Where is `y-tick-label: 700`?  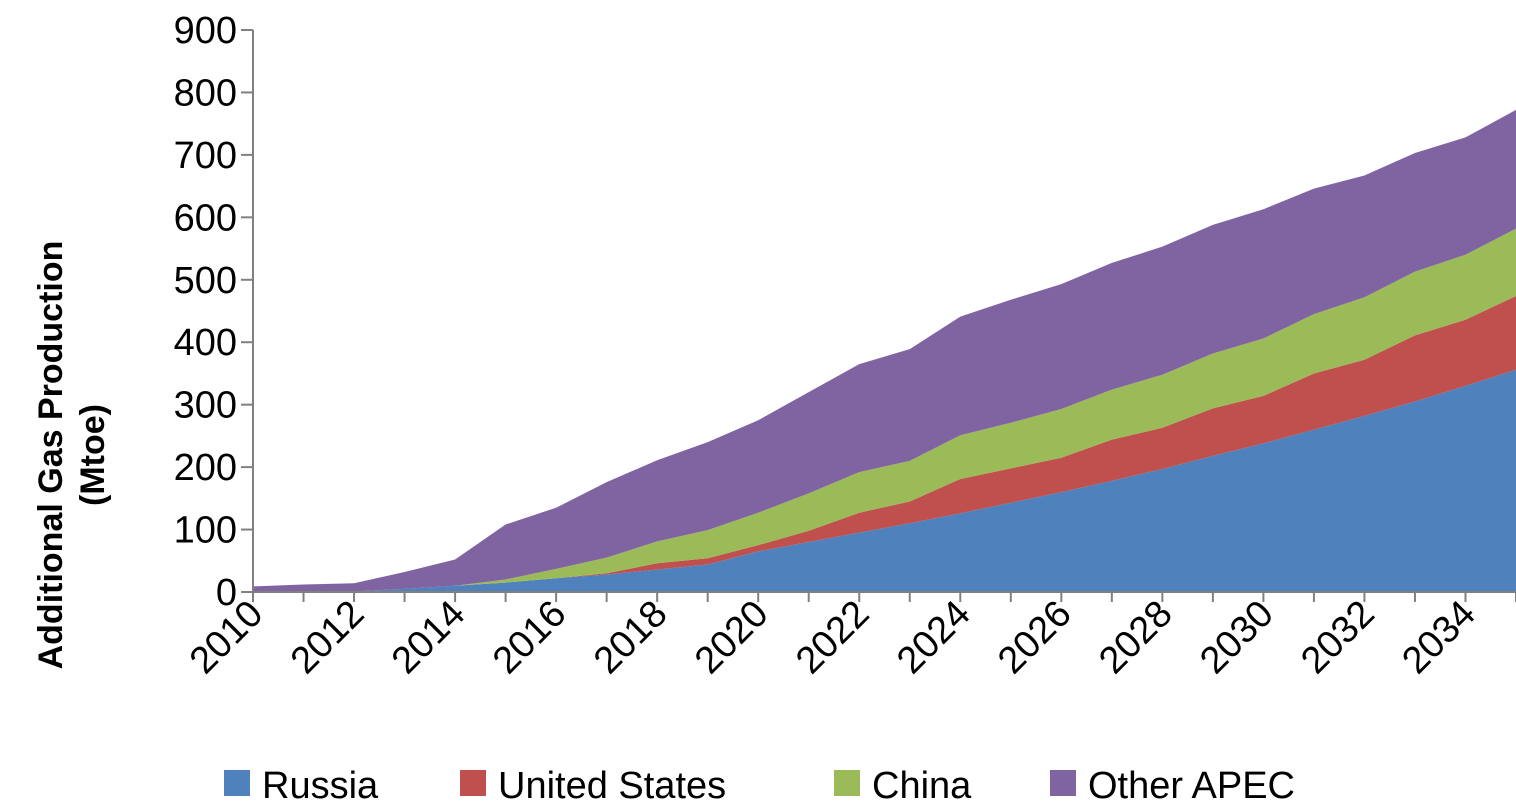
y-tick-label: 700 is located at coordinates (205, 156).